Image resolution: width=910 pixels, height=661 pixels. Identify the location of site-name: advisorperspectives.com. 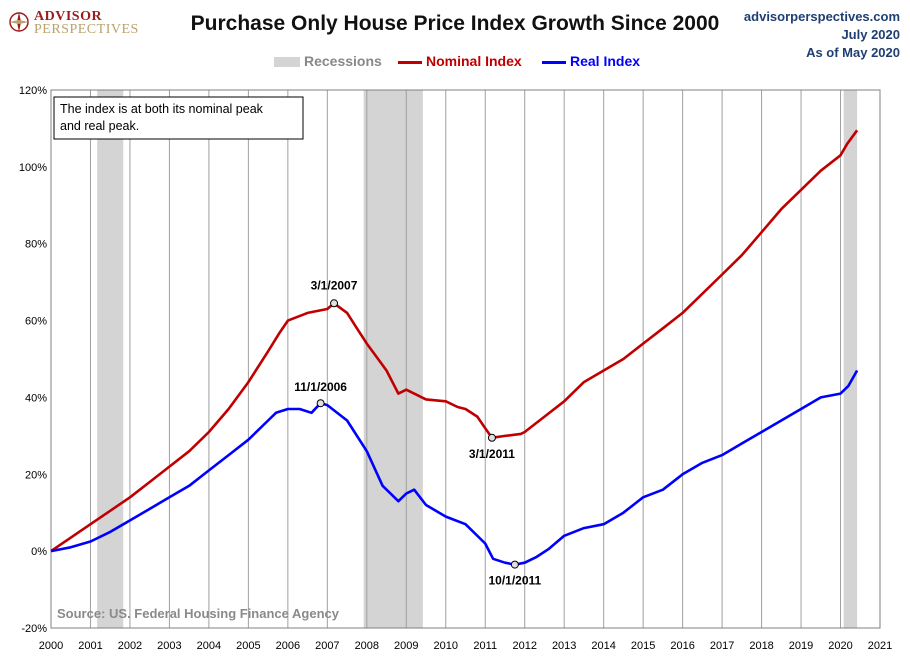
(821, 16).